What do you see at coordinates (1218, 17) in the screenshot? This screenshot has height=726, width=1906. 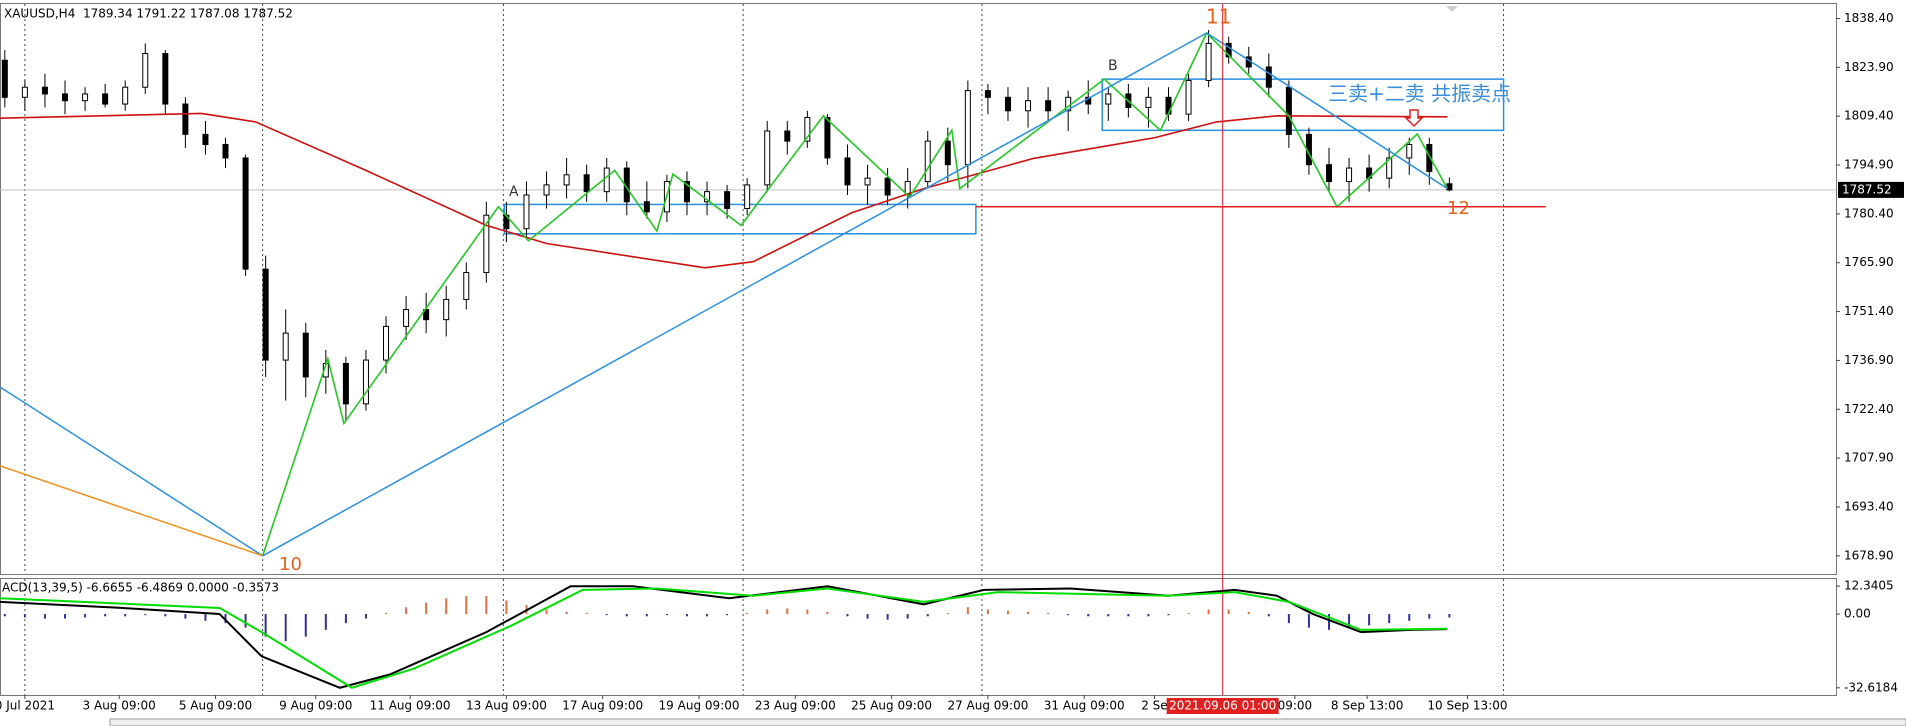 I see `annotation: 11` at bounding box center [1218, 17].